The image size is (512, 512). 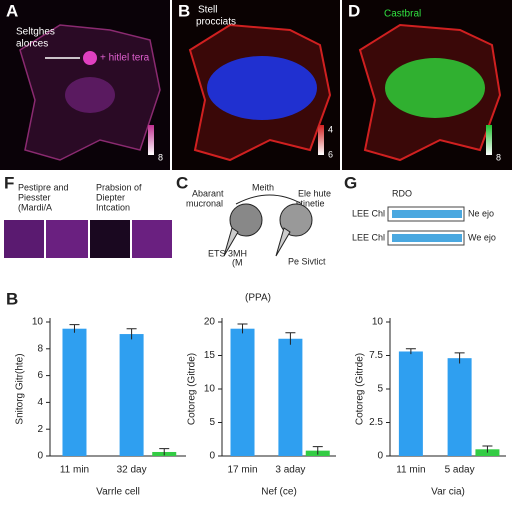 What do you see at coordinates (40, 348) in the screenshot?
I see `y-tick-label: 8` at bounding box center [40, 348].